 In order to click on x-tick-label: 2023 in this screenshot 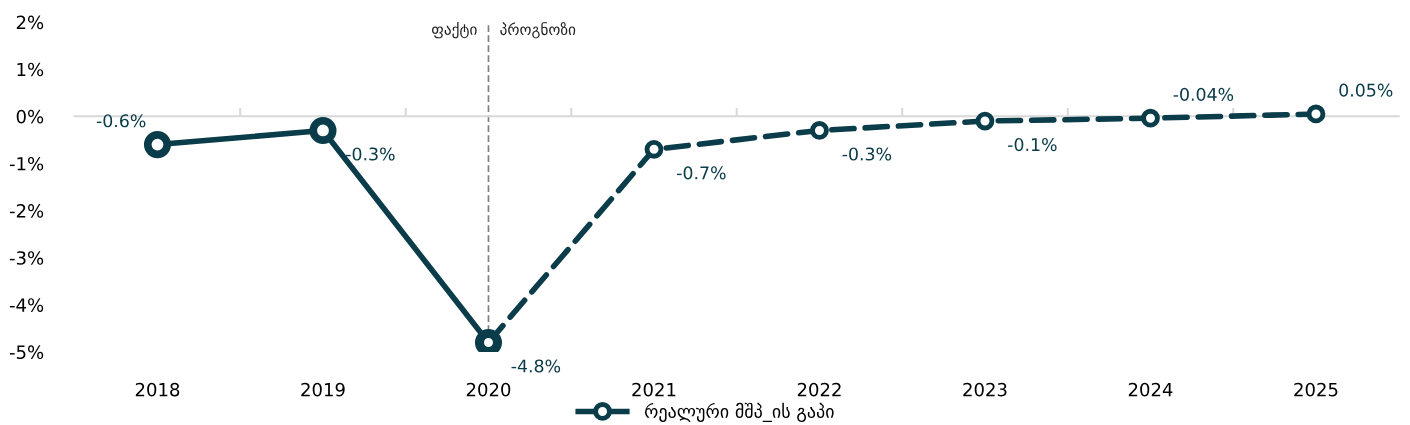, I will do `click(985, 389)`.